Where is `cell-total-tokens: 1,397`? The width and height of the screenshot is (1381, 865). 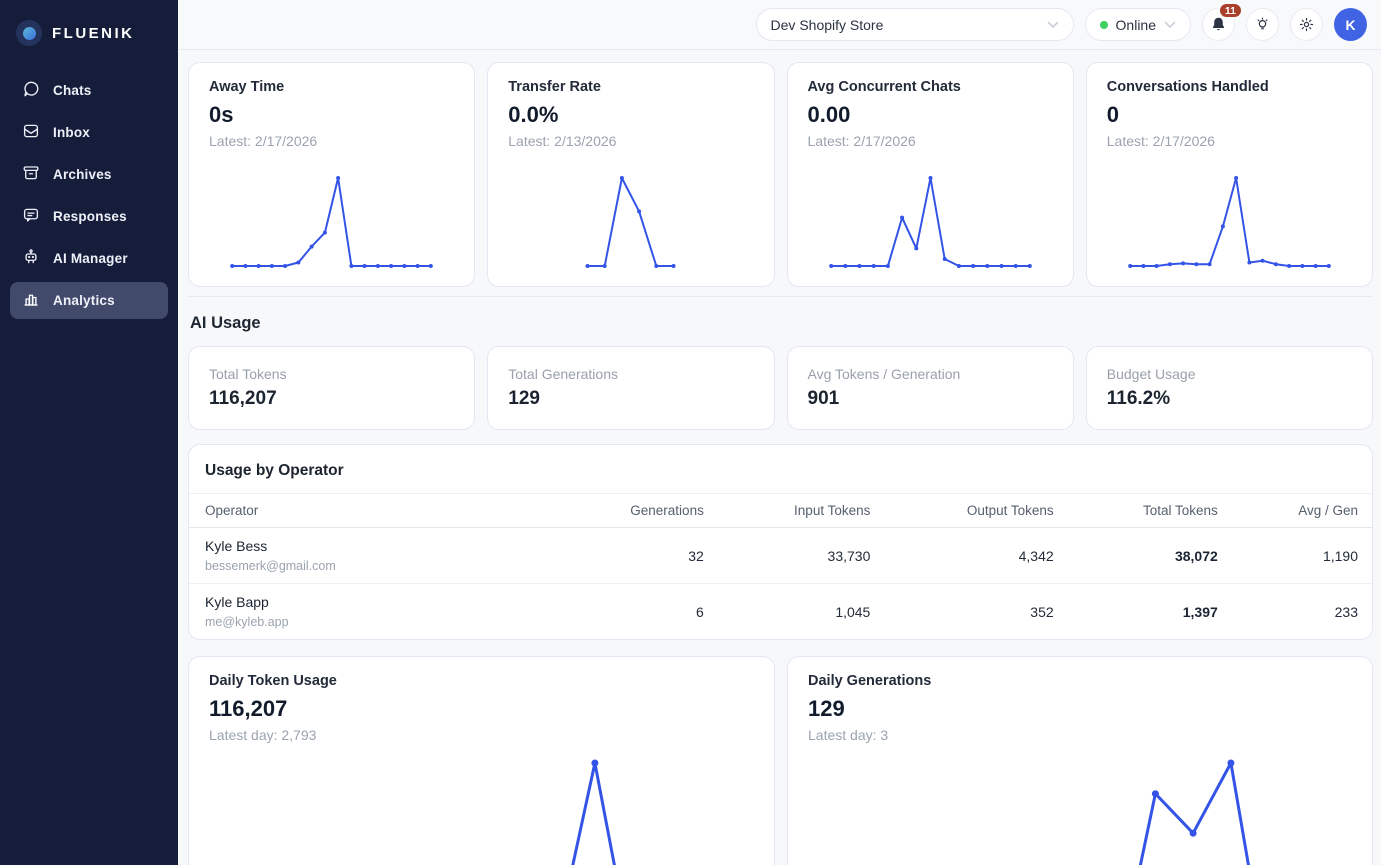 cell-total-tokens: 1,397 is located at coordinates (1200, 611).